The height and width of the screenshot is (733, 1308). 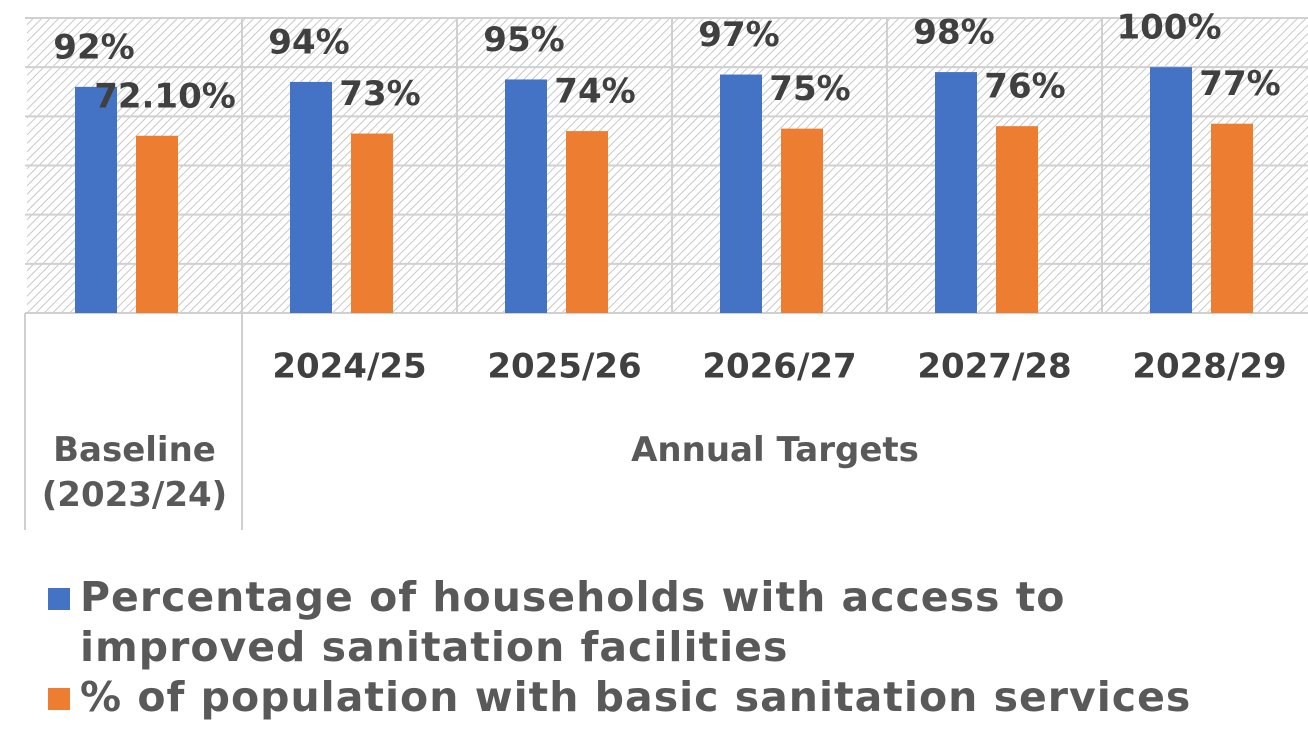 What do you see at coordinates (93, 47) in the screenshot?
I see `data-label: 92%` at bounding box center [93, 47].